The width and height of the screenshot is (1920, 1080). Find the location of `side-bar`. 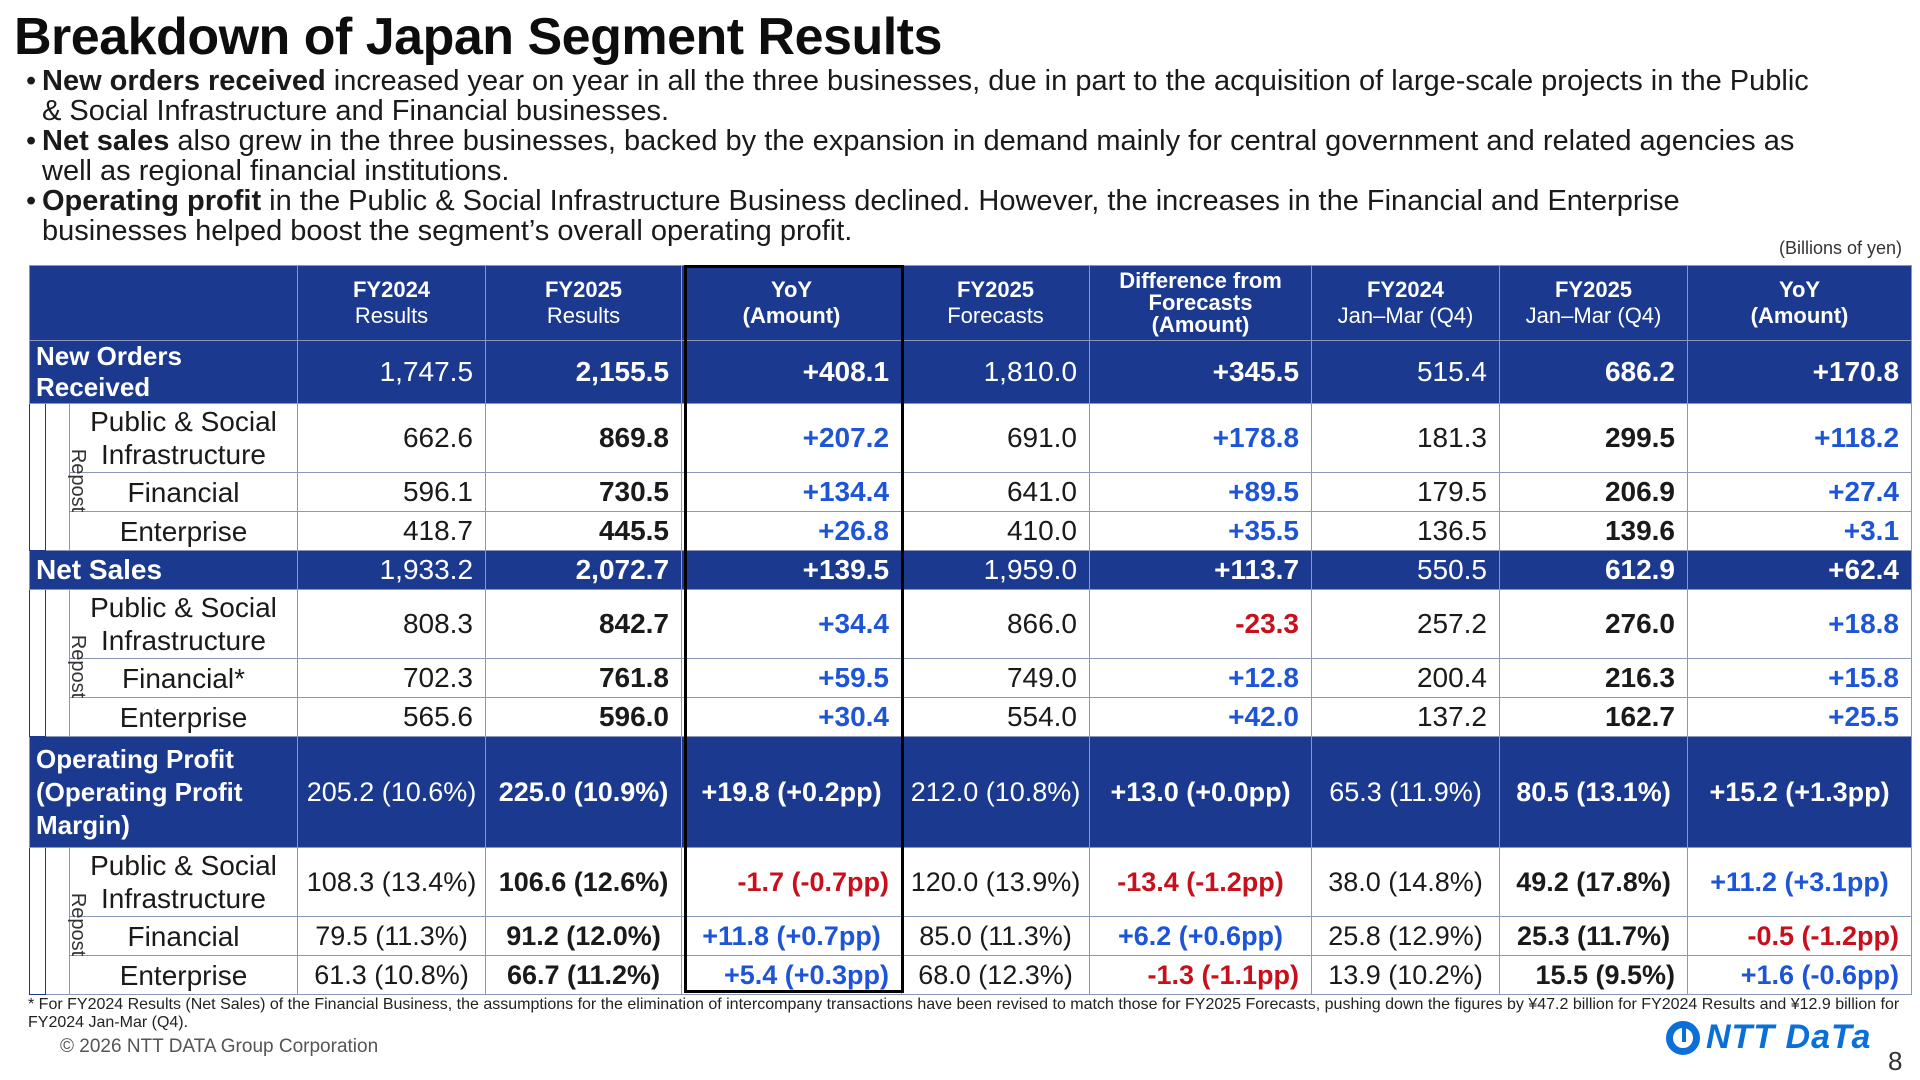

side-bar is located at coordinates (37, 477).